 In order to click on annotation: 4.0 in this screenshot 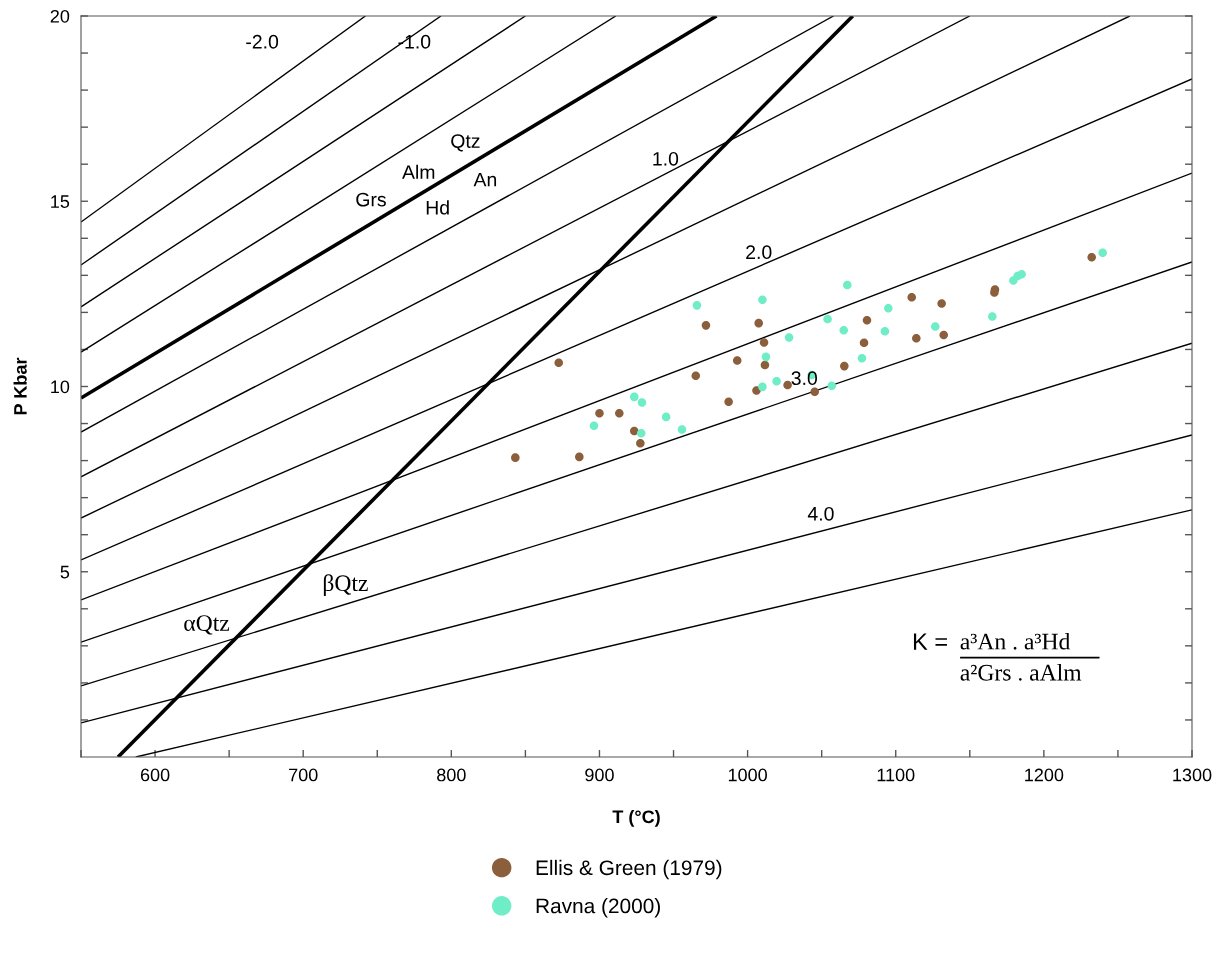, I will do `click(820, 513)`.